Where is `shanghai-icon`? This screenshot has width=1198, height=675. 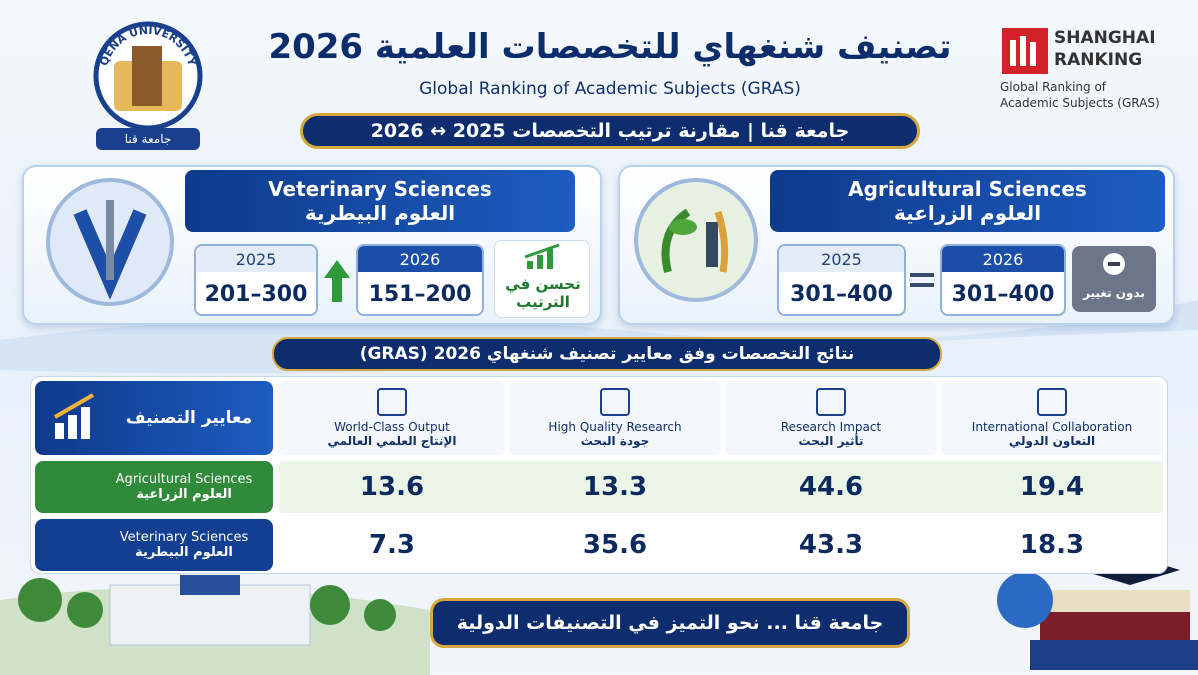
shanghai-icon is located at coordinates (1025, 51).